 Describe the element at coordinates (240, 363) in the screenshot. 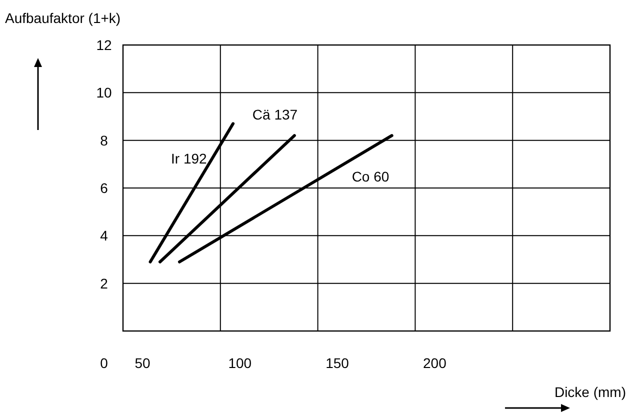

I see `x-tick-label: 100` at that location.